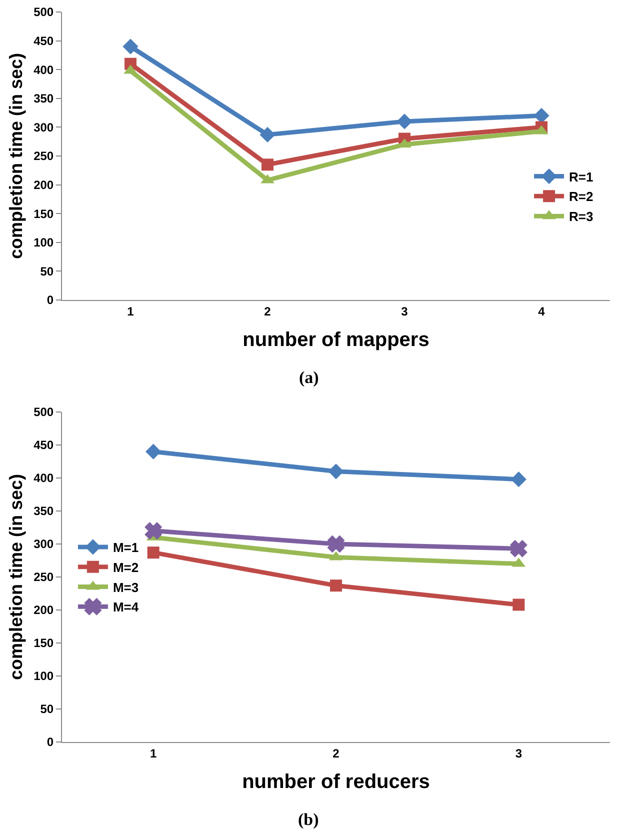 This screenshot has width=625, height=837. What do you see at coordinates (336, 781) in the screenshot?
I see `x-axis-title: number of reducers` at bounding box center [336, 781].